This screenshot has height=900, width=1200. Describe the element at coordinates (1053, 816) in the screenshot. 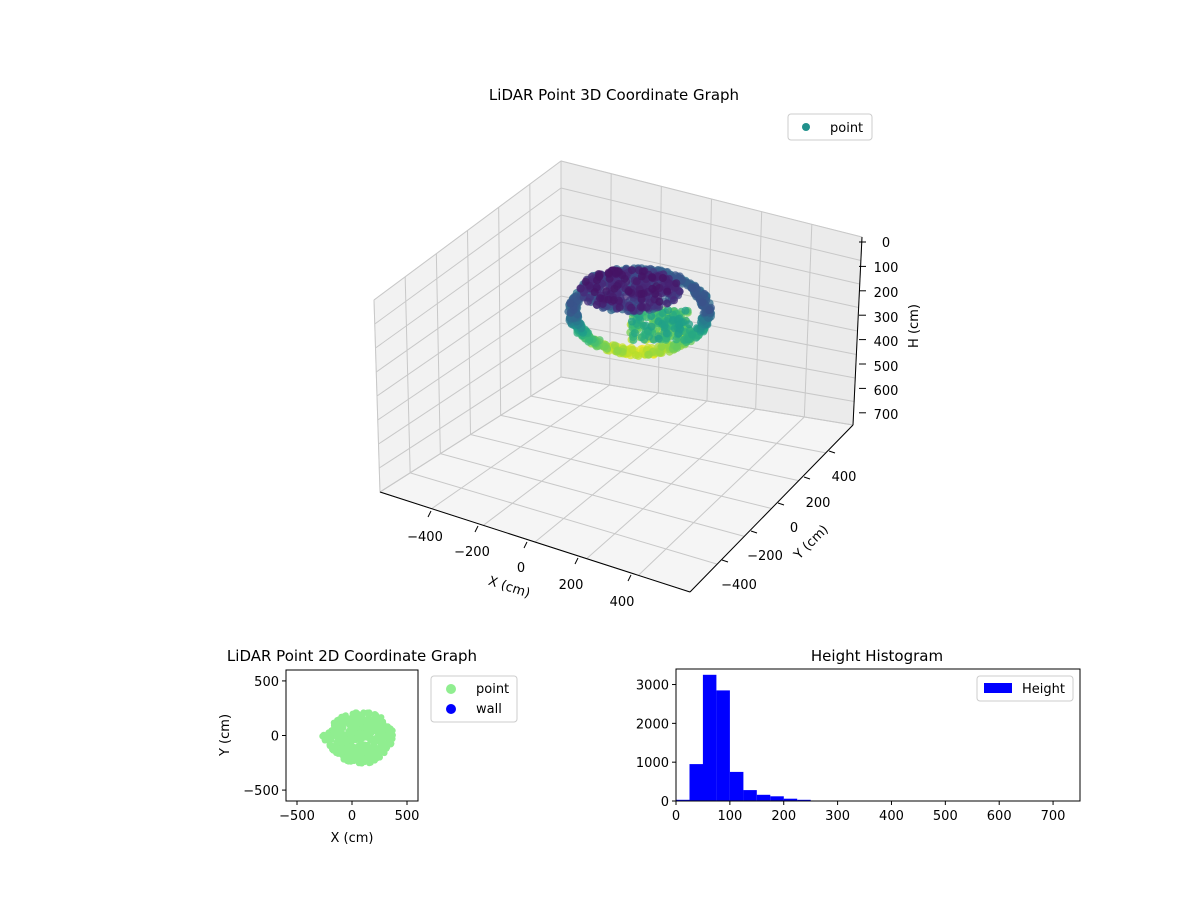

I see `histogram-xtick-7: 700` at that location.